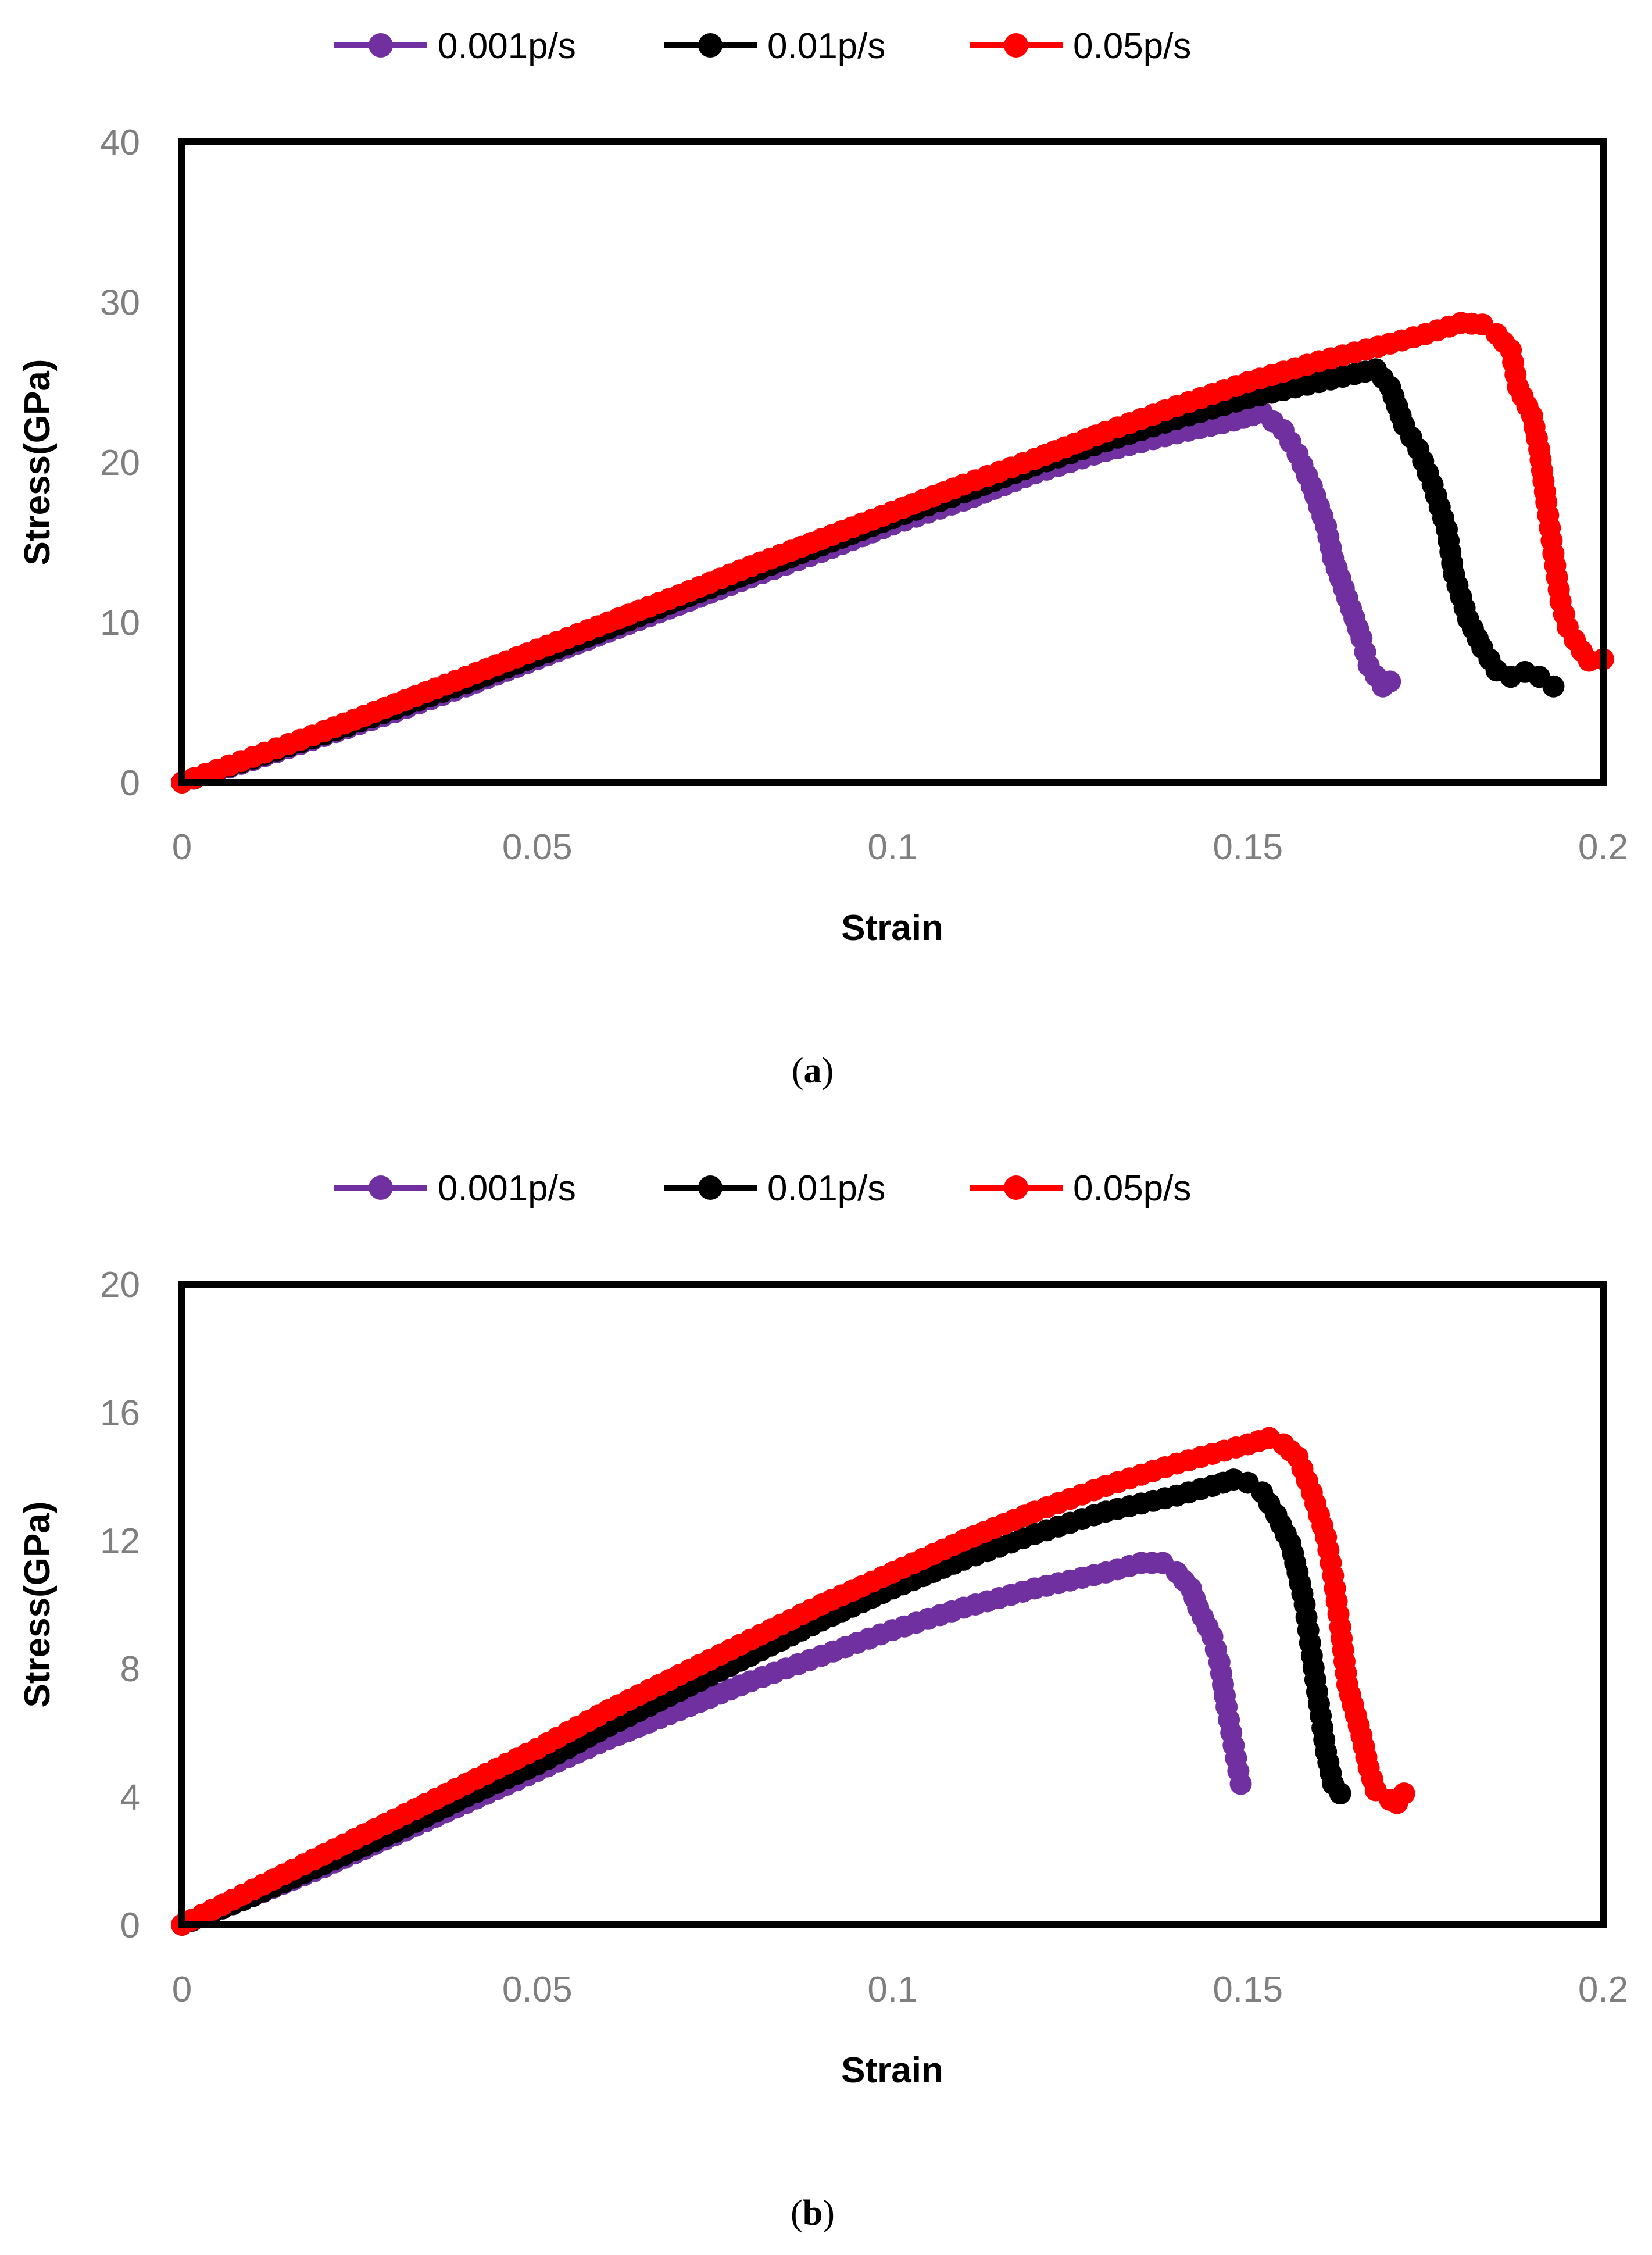 Image resolution: width=1652 pixels, height=2255 pixels. What do you see at coordinates (130, 1669) in the screenshot?
I see `y-tick-label: 8` at bounding box center [130, 1669].